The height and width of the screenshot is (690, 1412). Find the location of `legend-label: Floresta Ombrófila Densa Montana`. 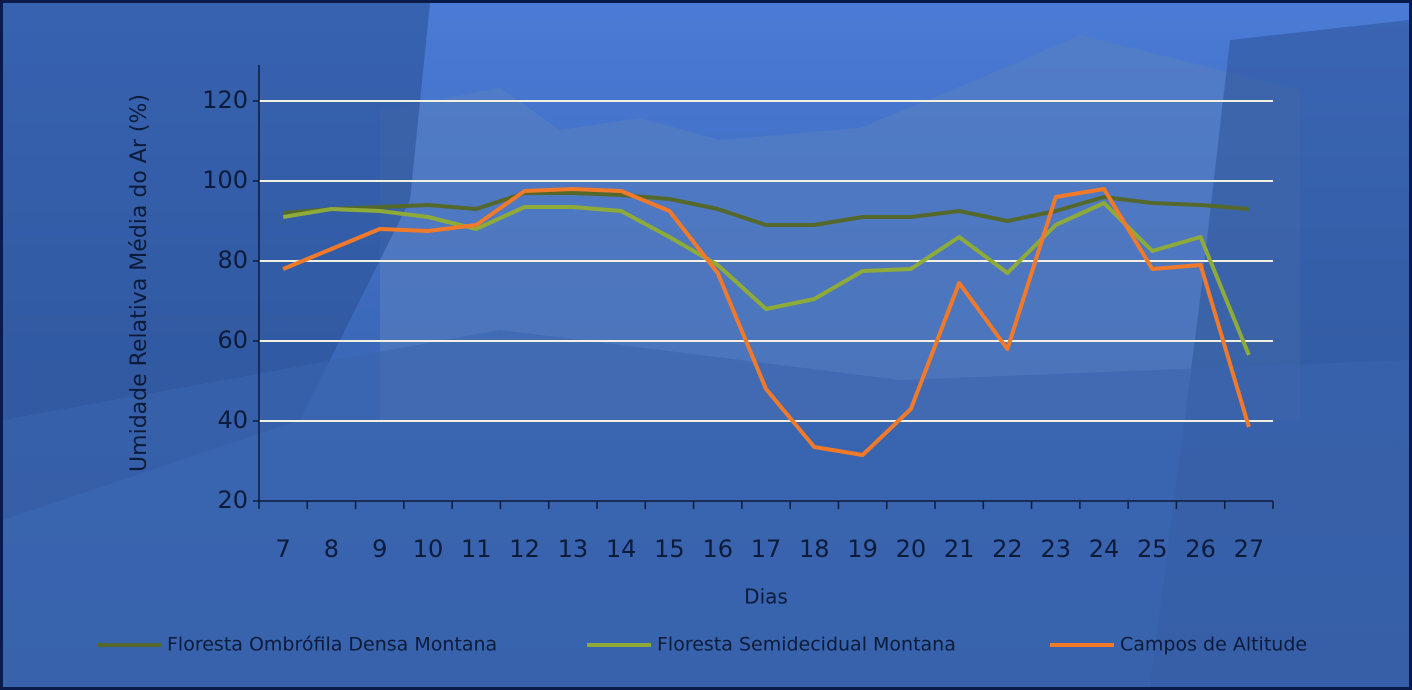

legend-label: Floresta Ombrófila Densa Montana is located at coordinates (332, 645).